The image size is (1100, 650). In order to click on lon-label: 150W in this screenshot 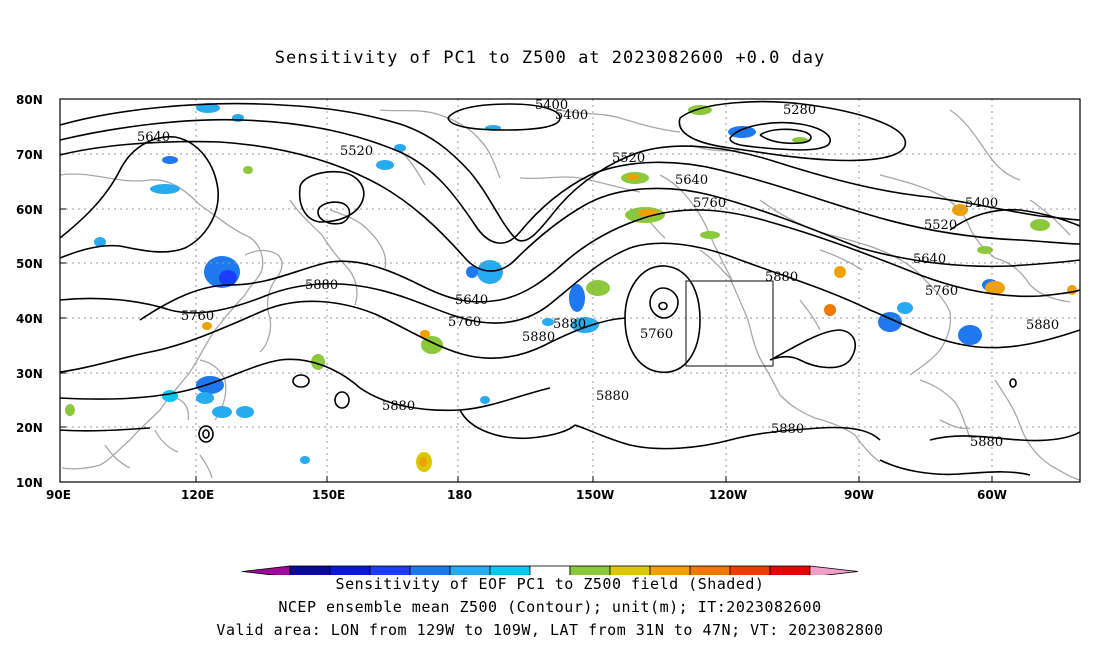, I will do `click(595, 495)`.